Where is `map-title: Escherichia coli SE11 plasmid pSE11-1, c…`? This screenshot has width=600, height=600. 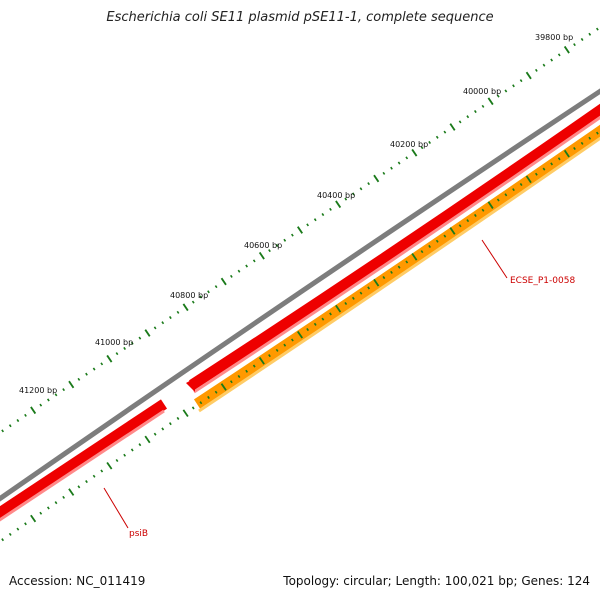 map-title: Escherichia coli SE11 plasmid pSE11-1, c… is located at coordinates (300, 17).